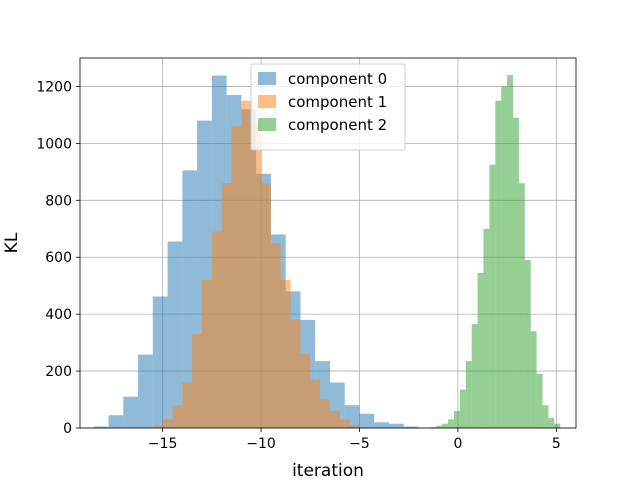 The width and height of the screenshot is (640, 480). What do you see at coordinates (58, 201) in the screenshot?
I see `y-tick-label: 800` at bounding box center [58, 201].